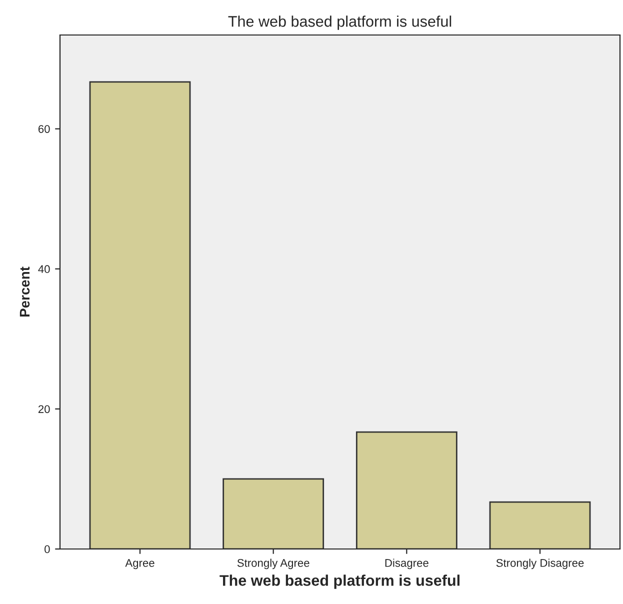 This screenshot has width=623, height=604. I want to click on y-tick-label: 40, so click(44, 269).